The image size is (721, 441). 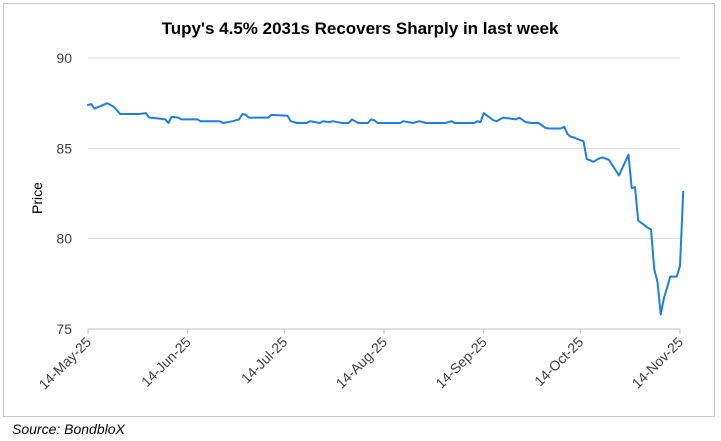 I want to click on x-axis, so click(x=384, y=331).